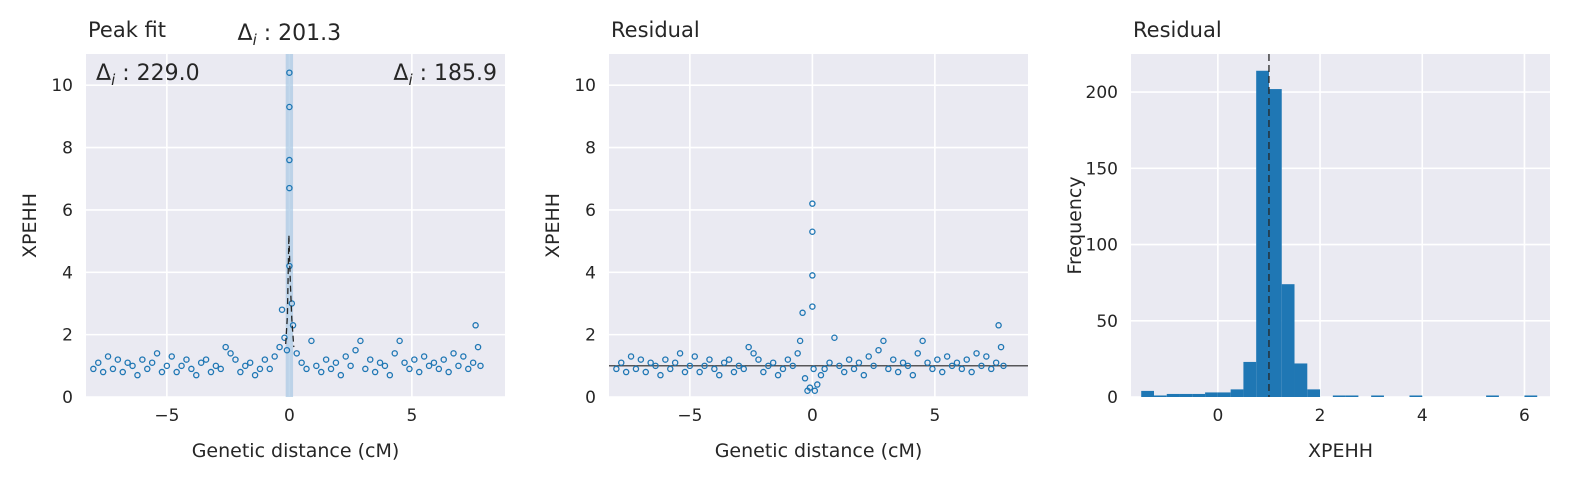  I want to click on x-tick-label: −5, so click(166, 416).